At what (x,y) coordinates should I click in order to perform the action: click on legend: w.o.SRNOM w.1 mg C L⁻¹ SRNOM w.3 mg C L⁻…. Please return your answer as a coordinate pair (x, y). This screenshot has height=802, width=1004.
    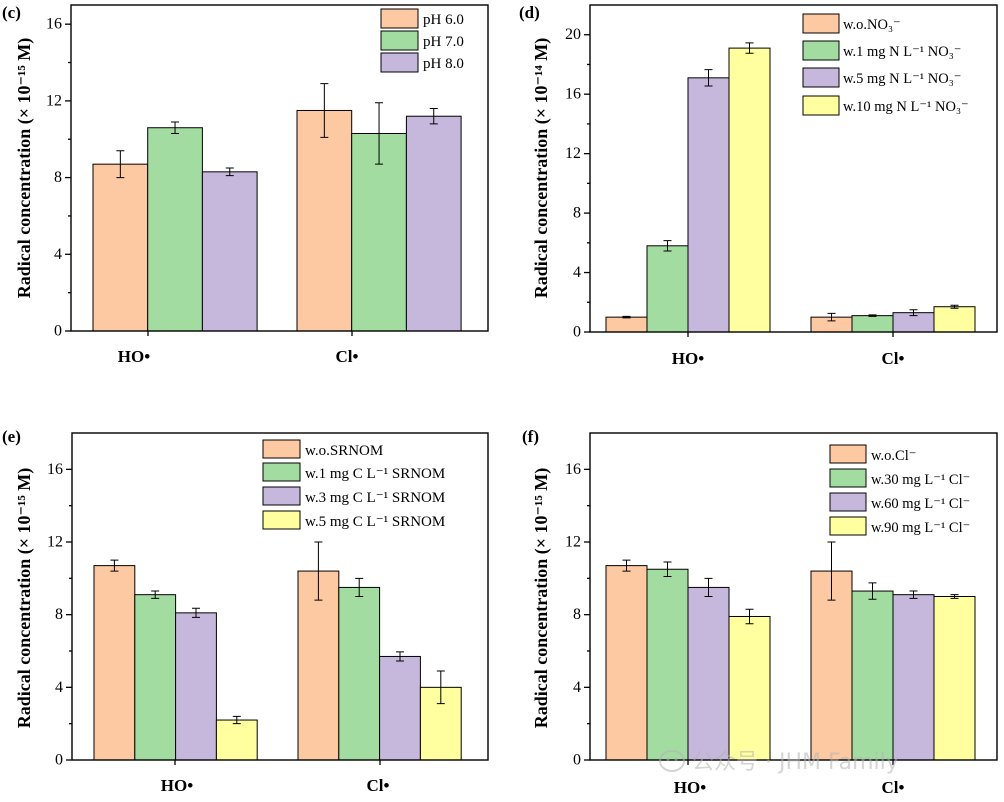
    Looking at the image, I should click on (353, 484).